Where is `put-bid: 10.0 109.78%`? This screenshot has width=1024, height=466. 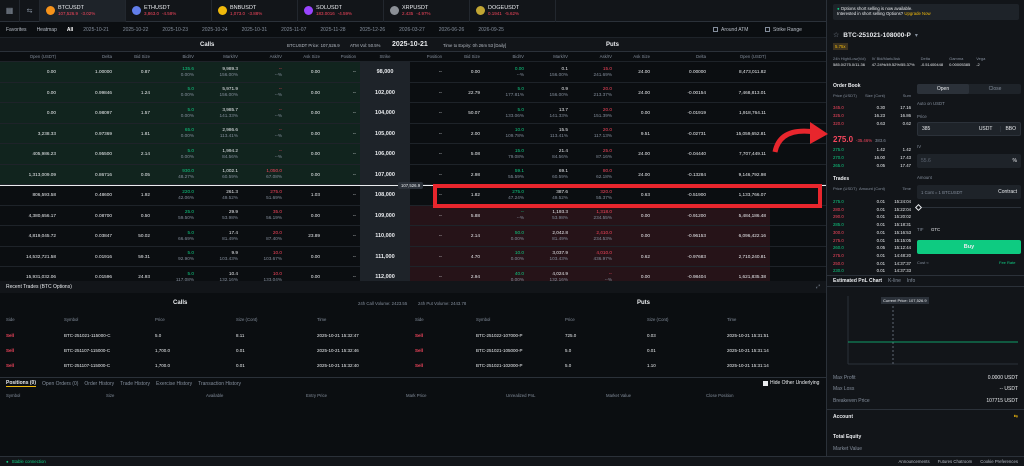 put-bid: 10.0 109.78% is located at coordinates (514, 133).